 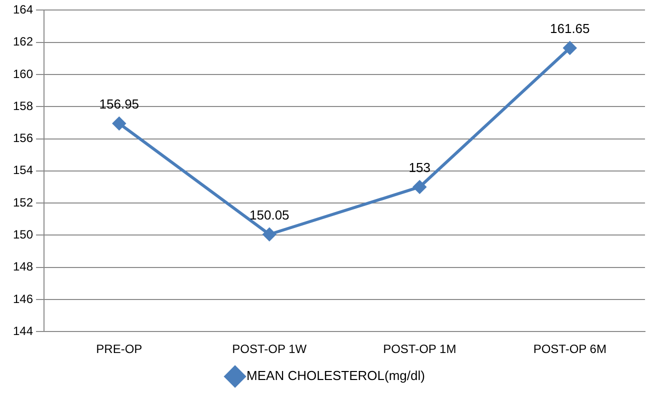 What do you see at coordinates (270, 214) in the screenshot?
I see `data-label: 150.05` at bounding box center [270, 214].